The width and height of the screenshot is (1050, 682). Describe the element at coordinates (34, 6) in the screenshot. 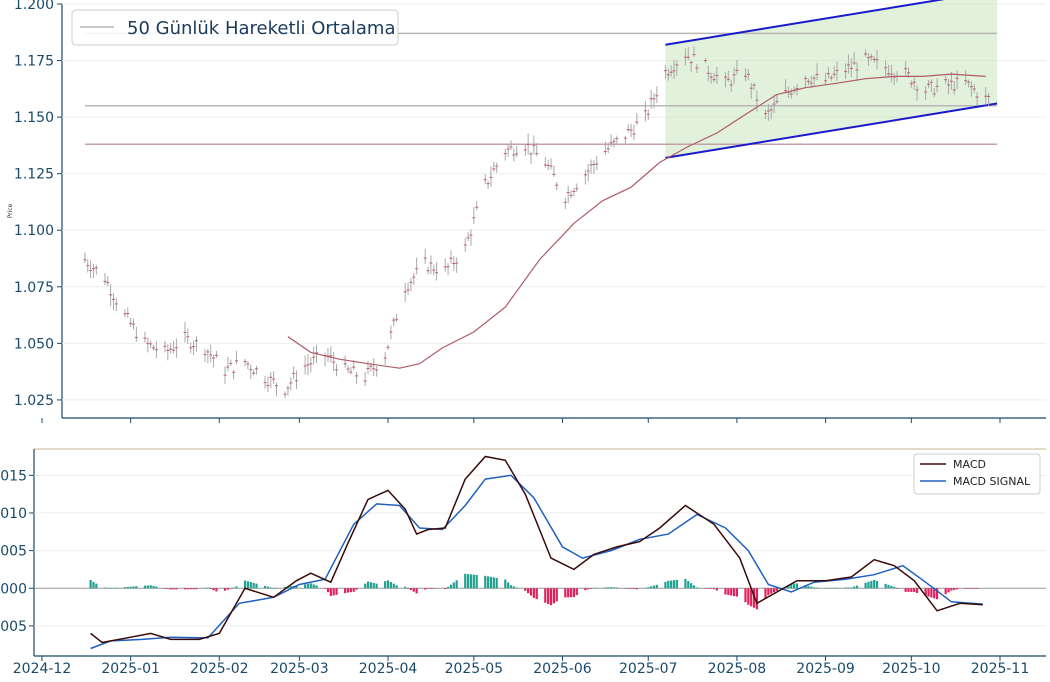

I see `top-ytick-label: 1.200` at that location.